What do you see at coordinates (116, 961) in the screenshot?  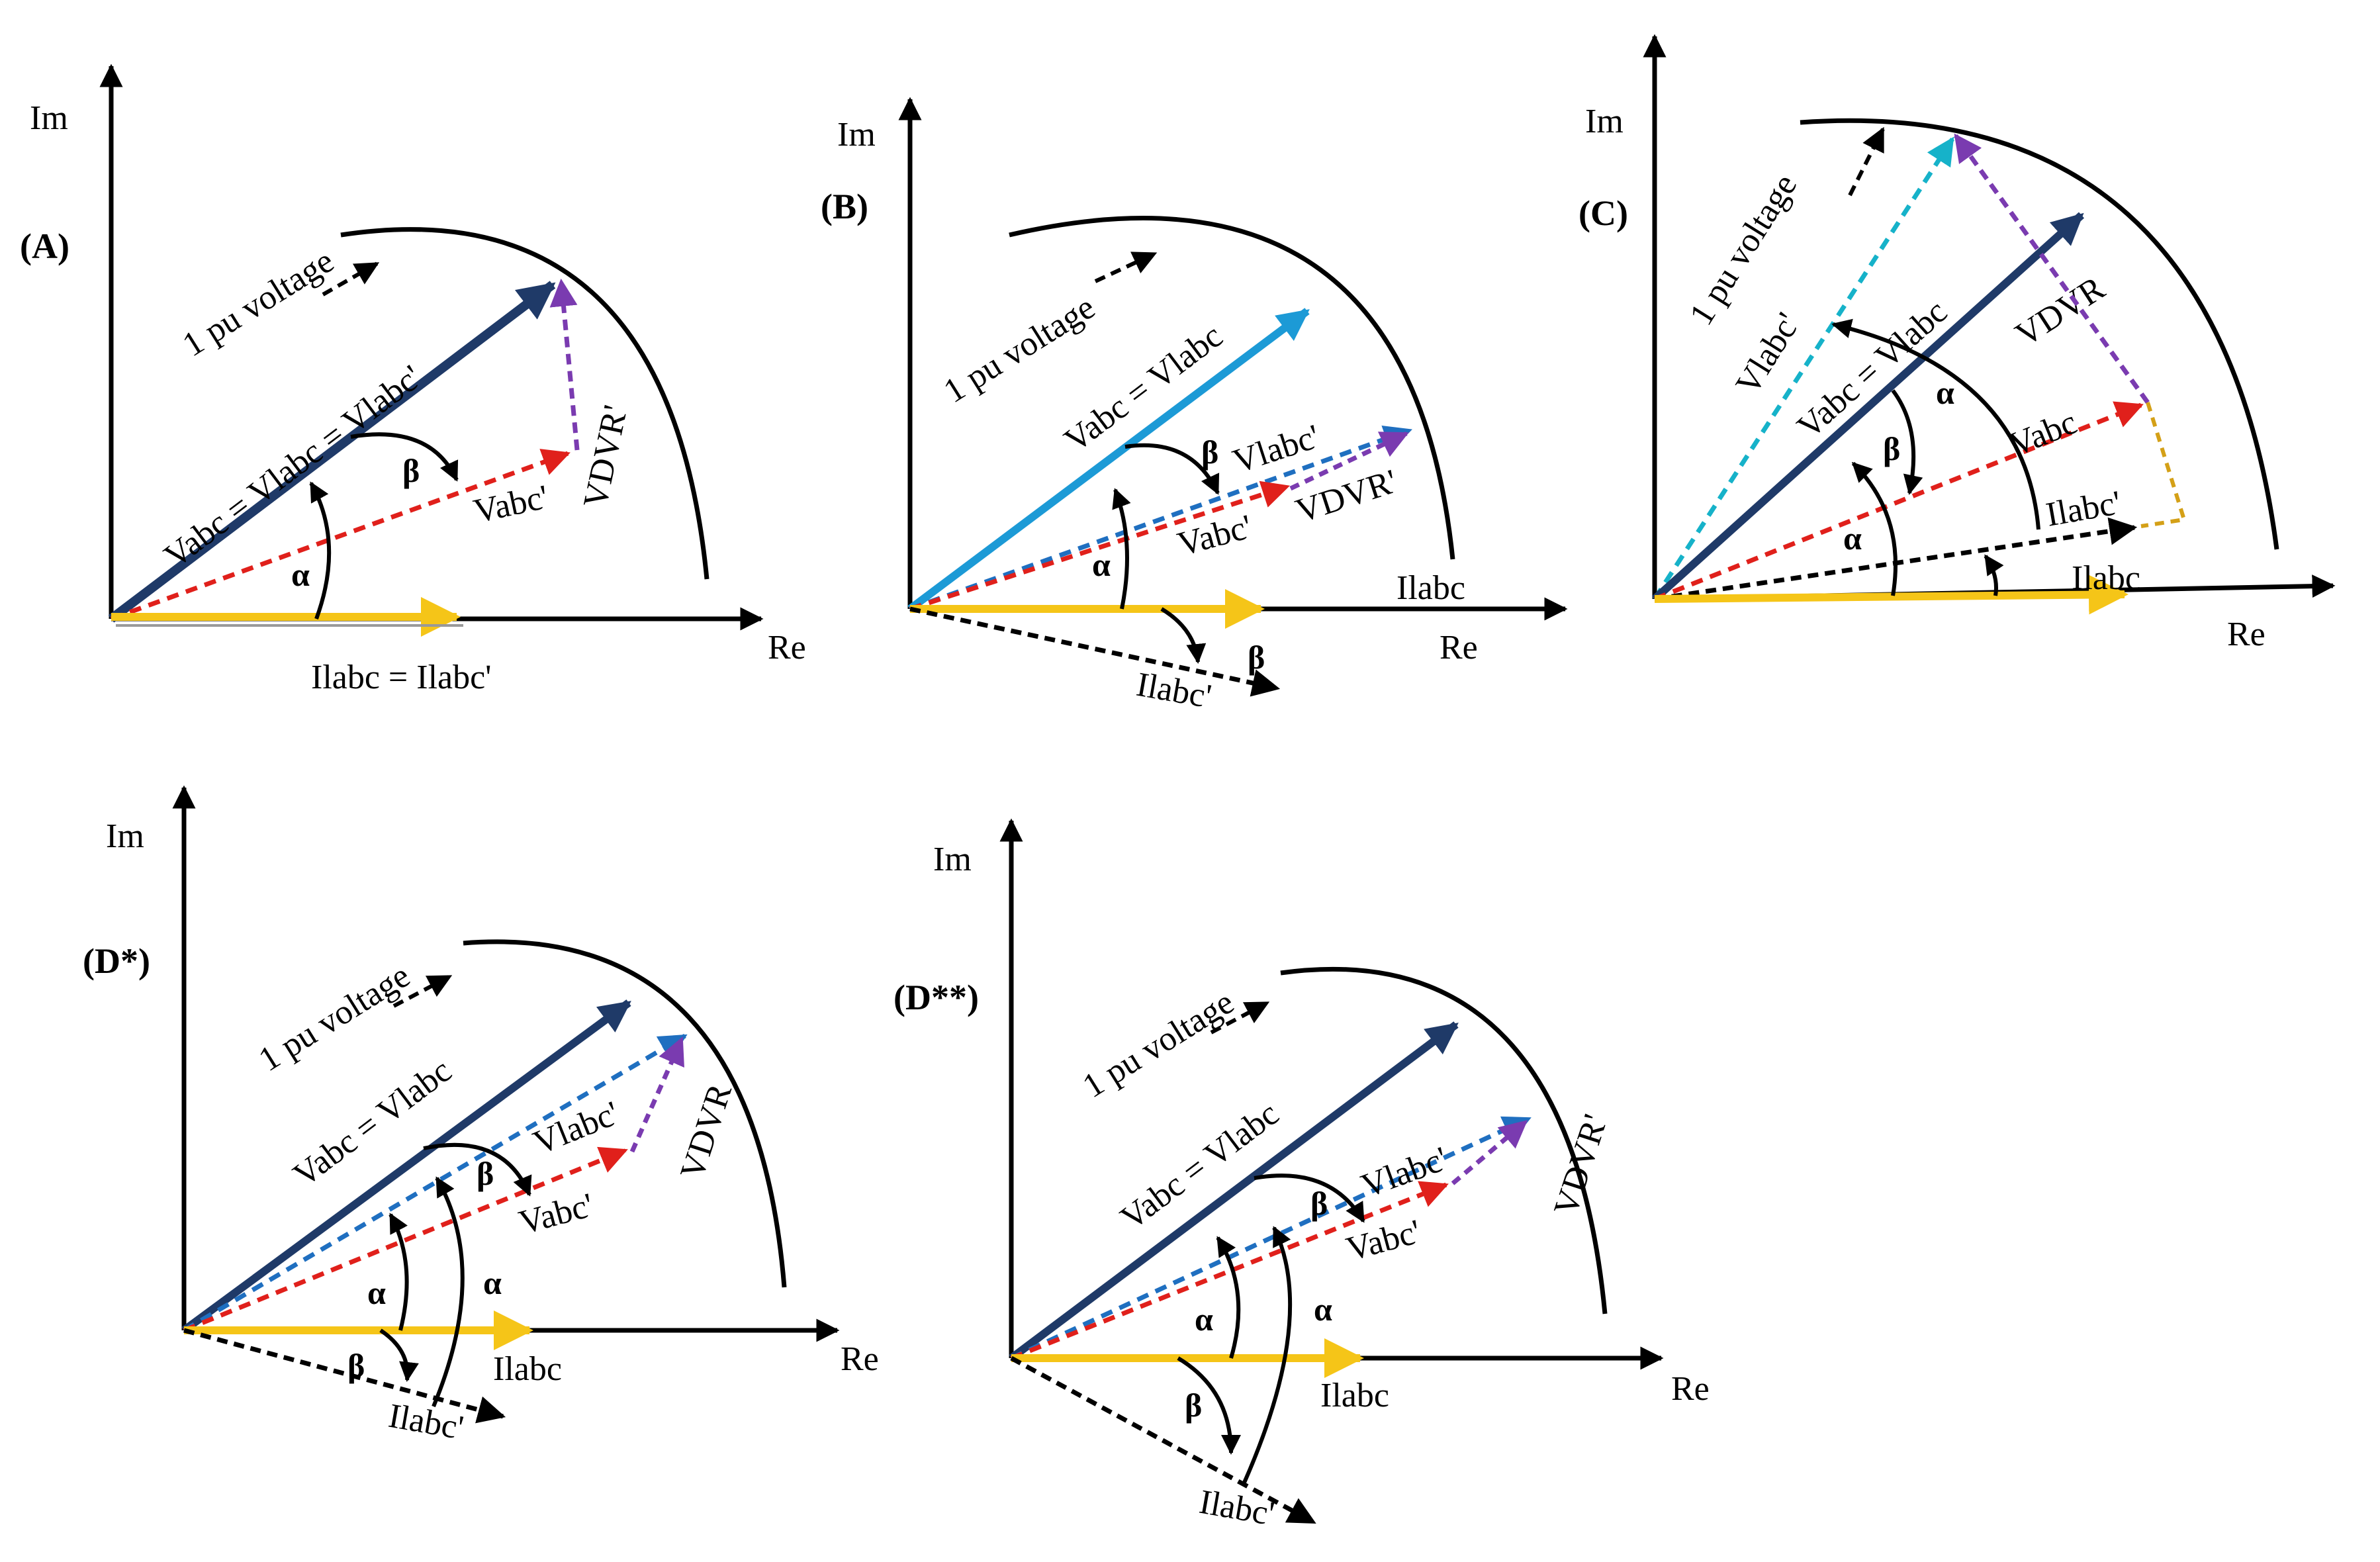 I see `panel-tag: (D*)` at bounding box center [116, 961].